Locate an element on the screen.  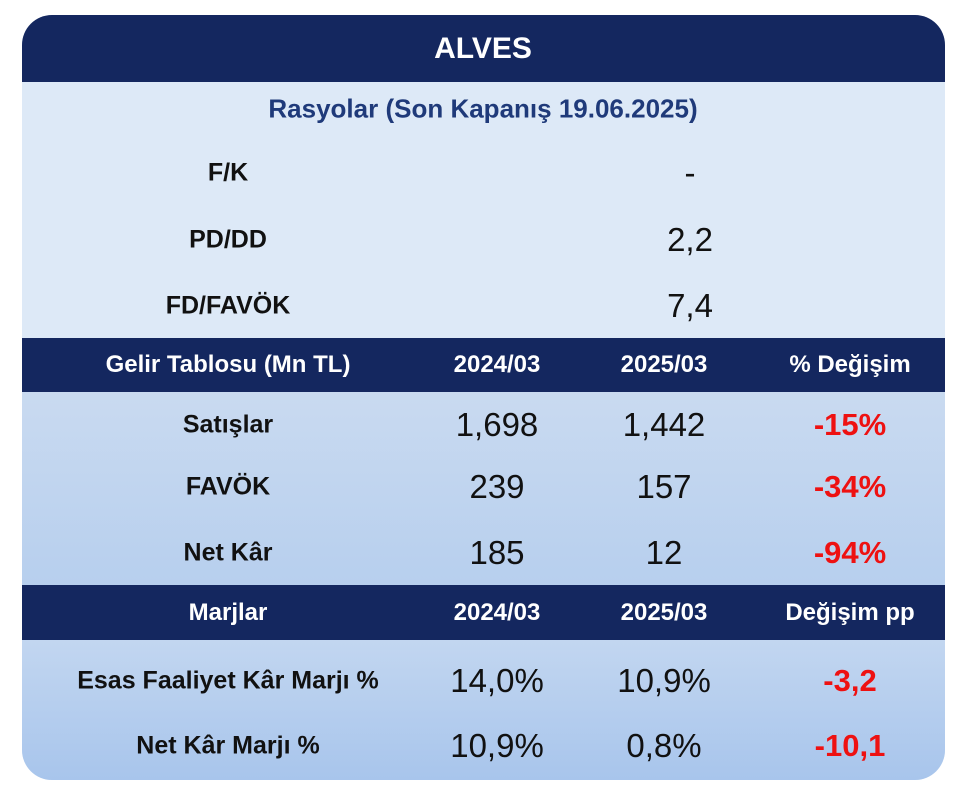
row-label: Net Kâr is located at coordinates (228, 552).